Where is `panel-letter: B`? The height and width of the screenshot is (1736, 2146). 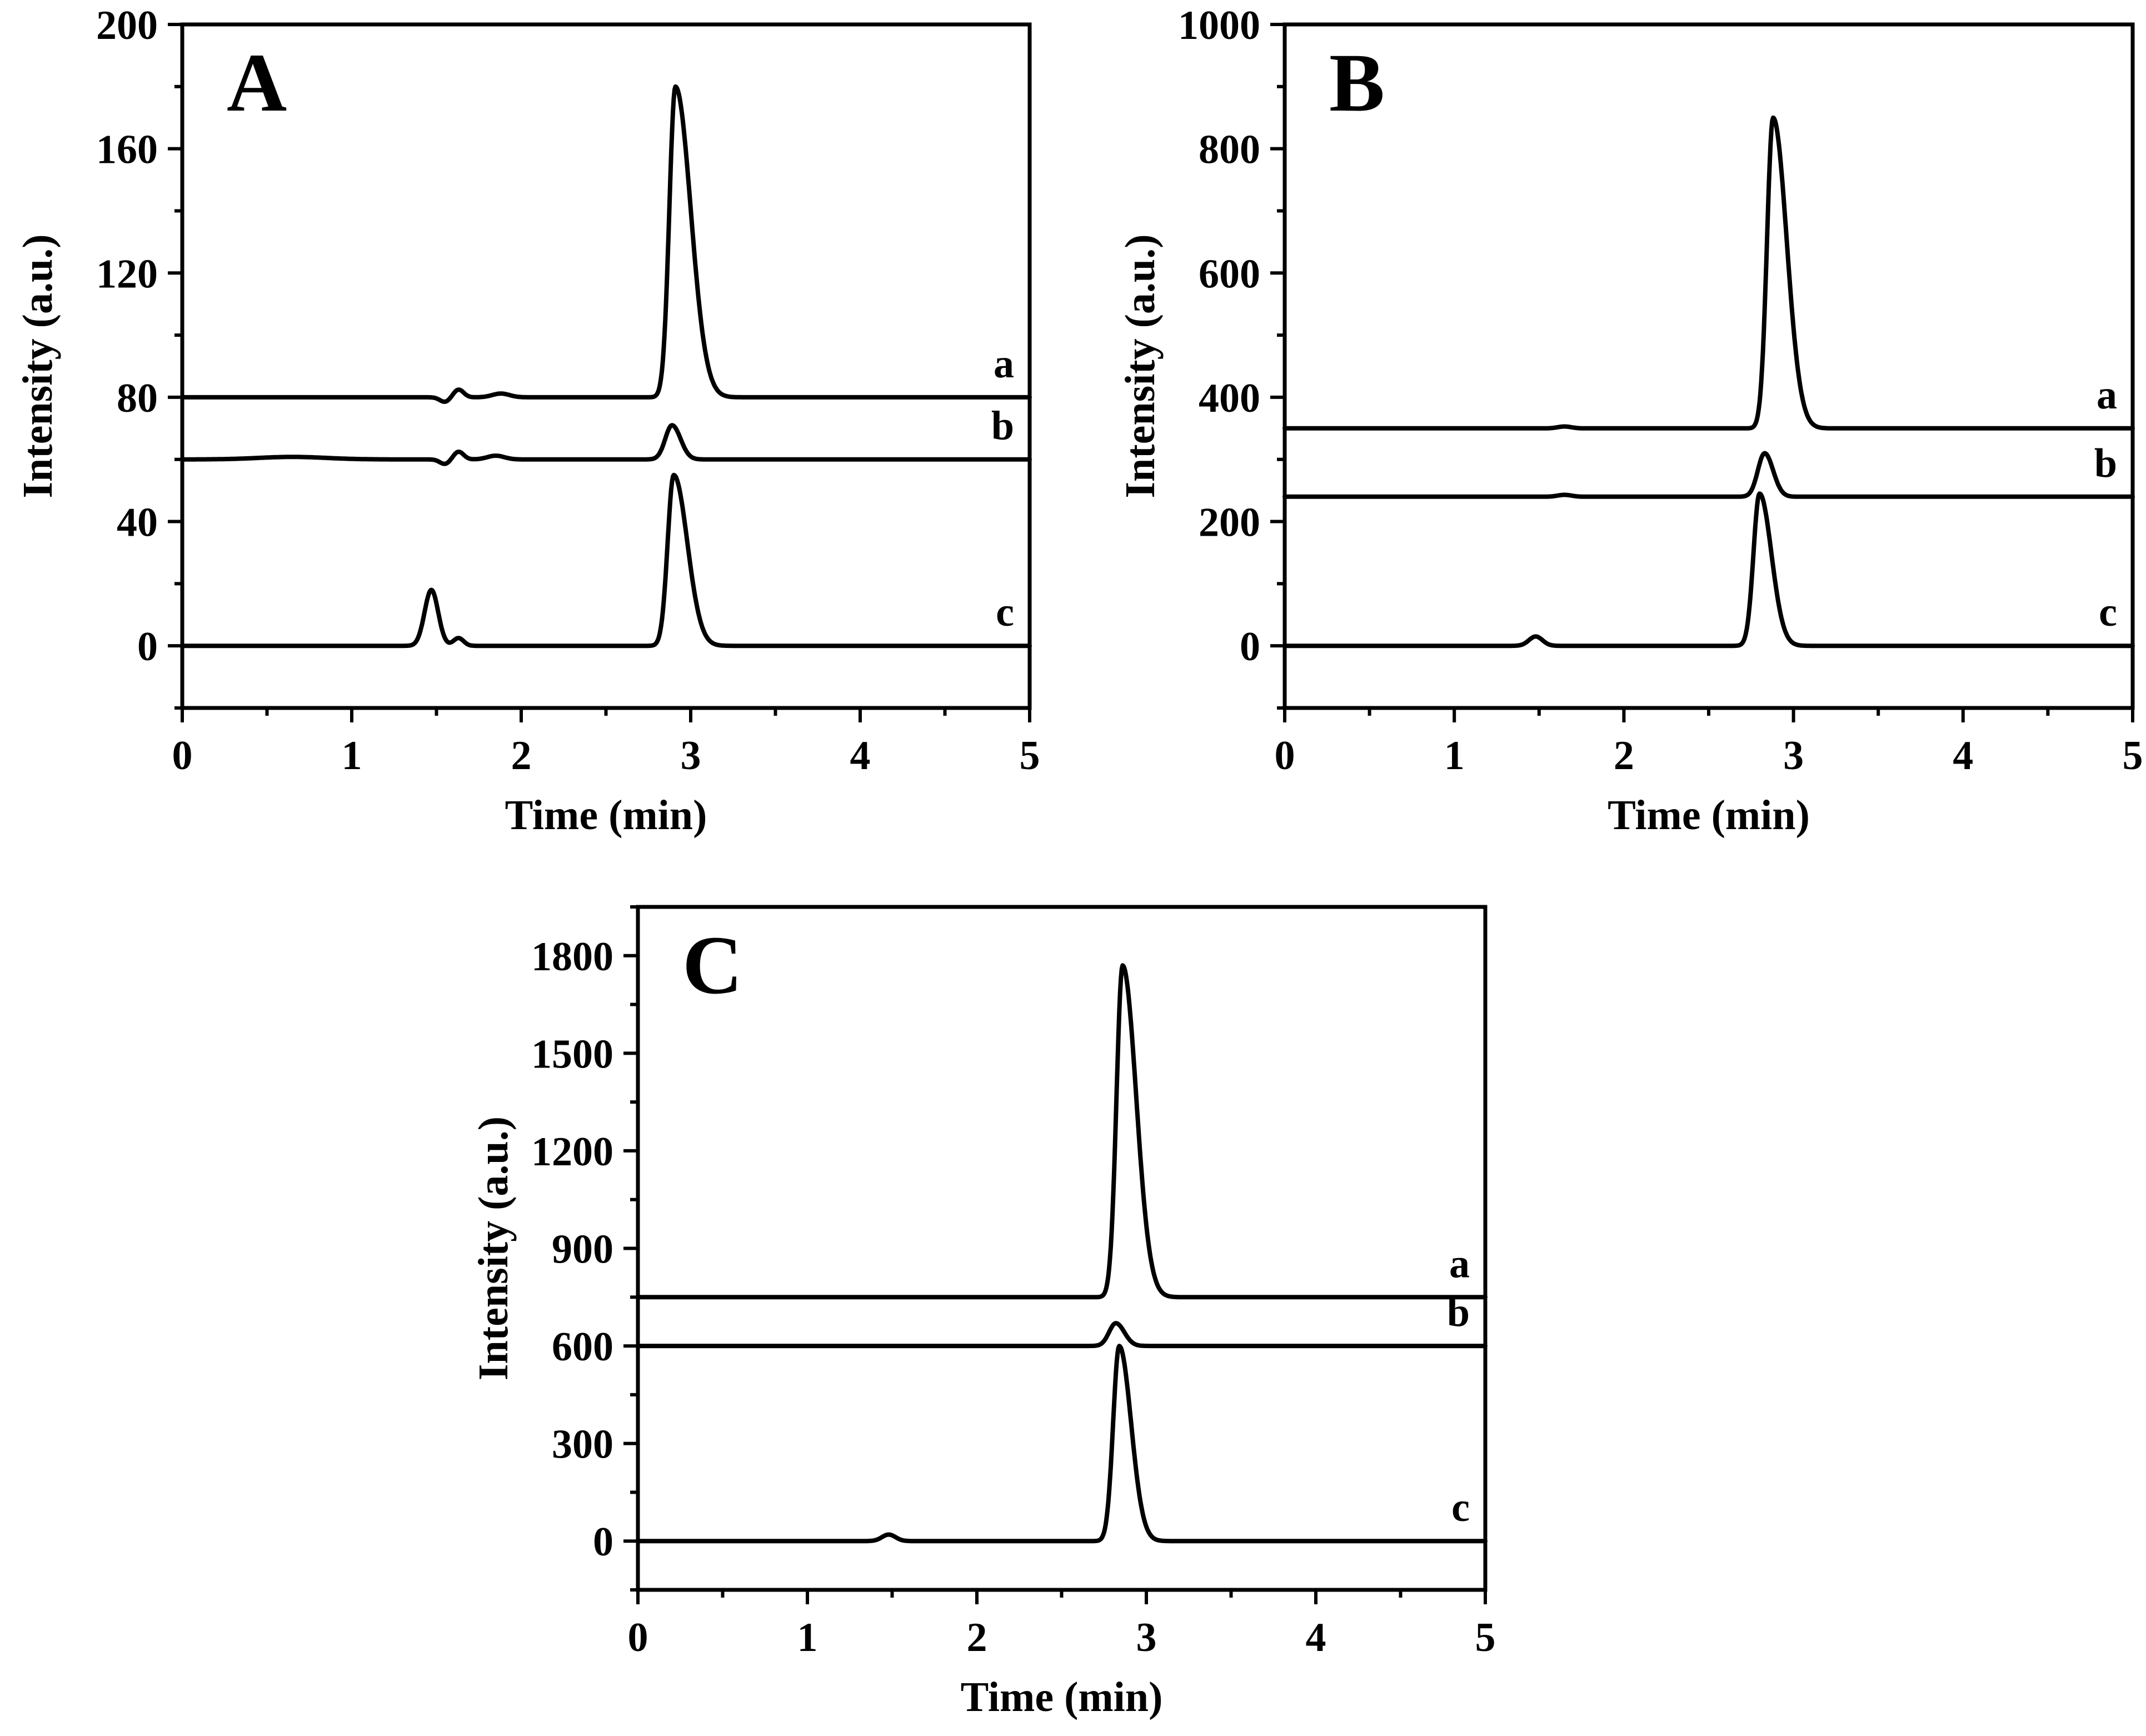
panel-letter: B is located at coordinates (1357, 83).